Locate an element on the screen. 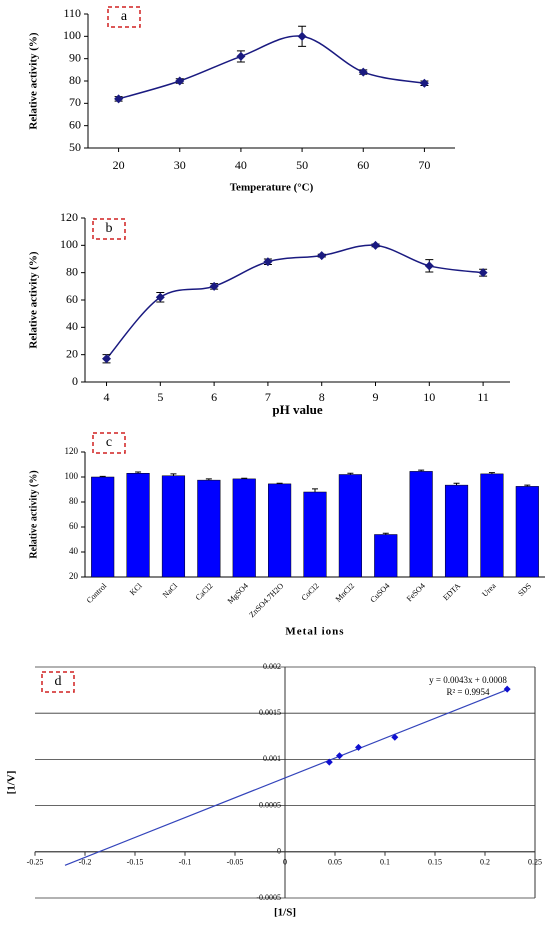 The width and height of the screenshot is (550, 928). y-tick-label: 90 is located at coordinates (75, 57).